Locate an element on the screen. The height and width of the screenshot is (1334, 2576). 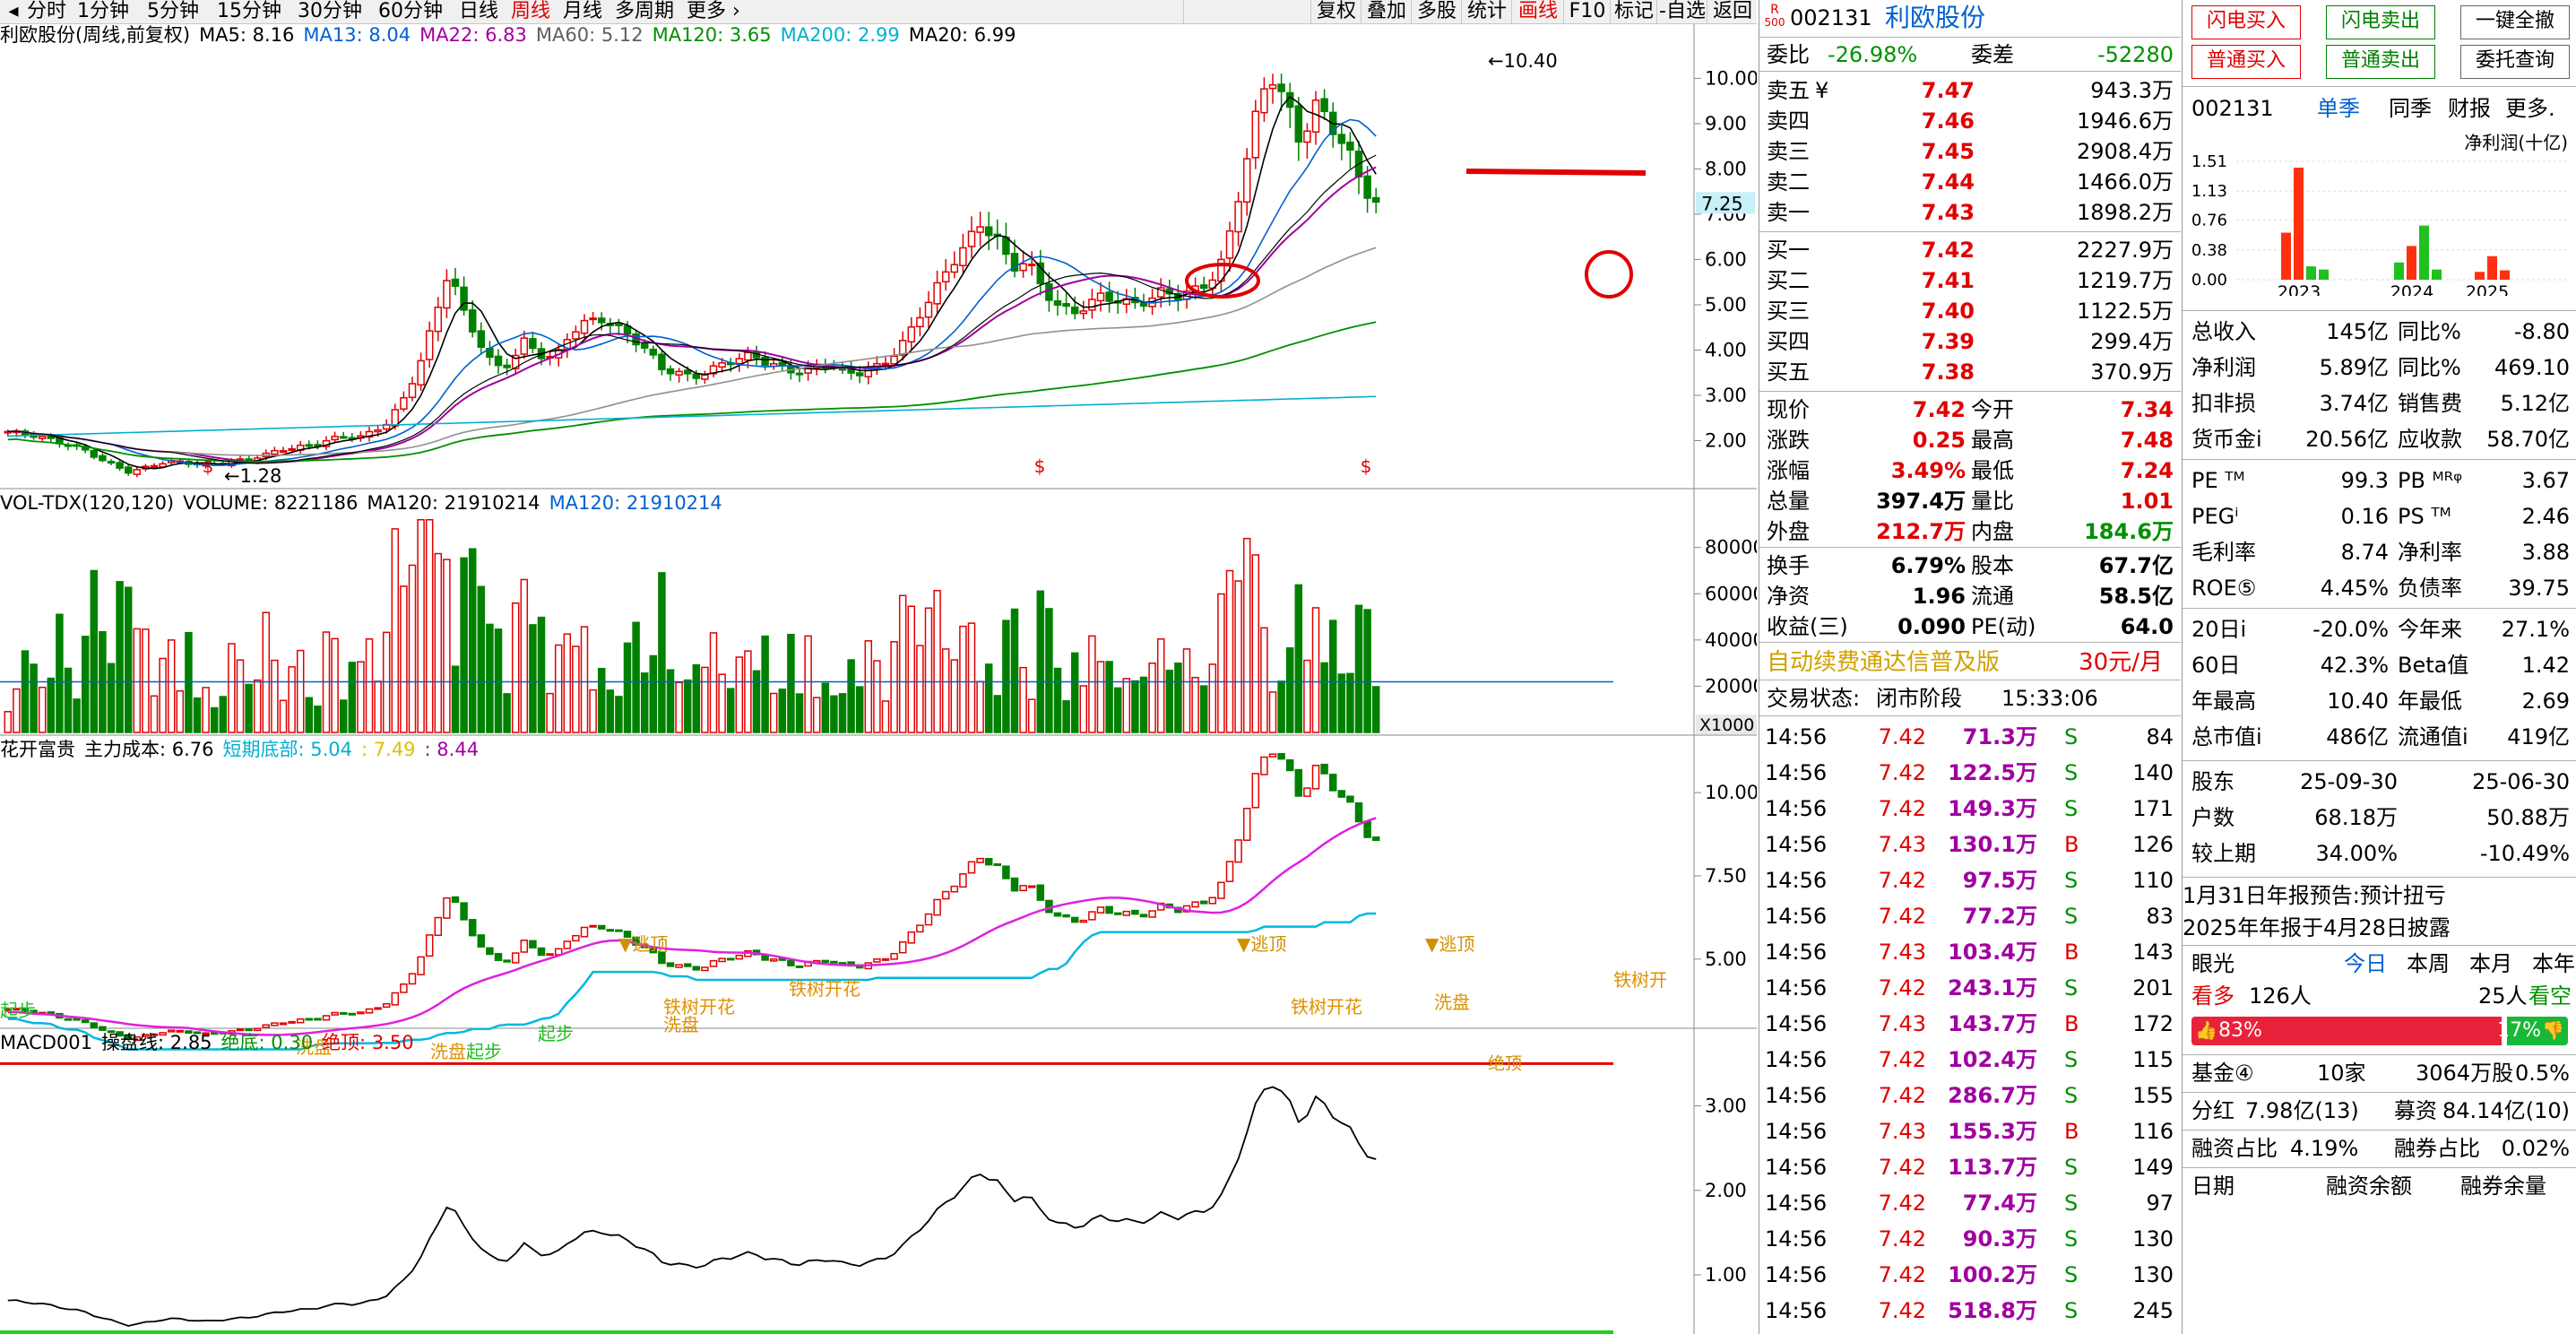
trade-btn-0: 闪电买入 is located at coordinates (2246, 22).